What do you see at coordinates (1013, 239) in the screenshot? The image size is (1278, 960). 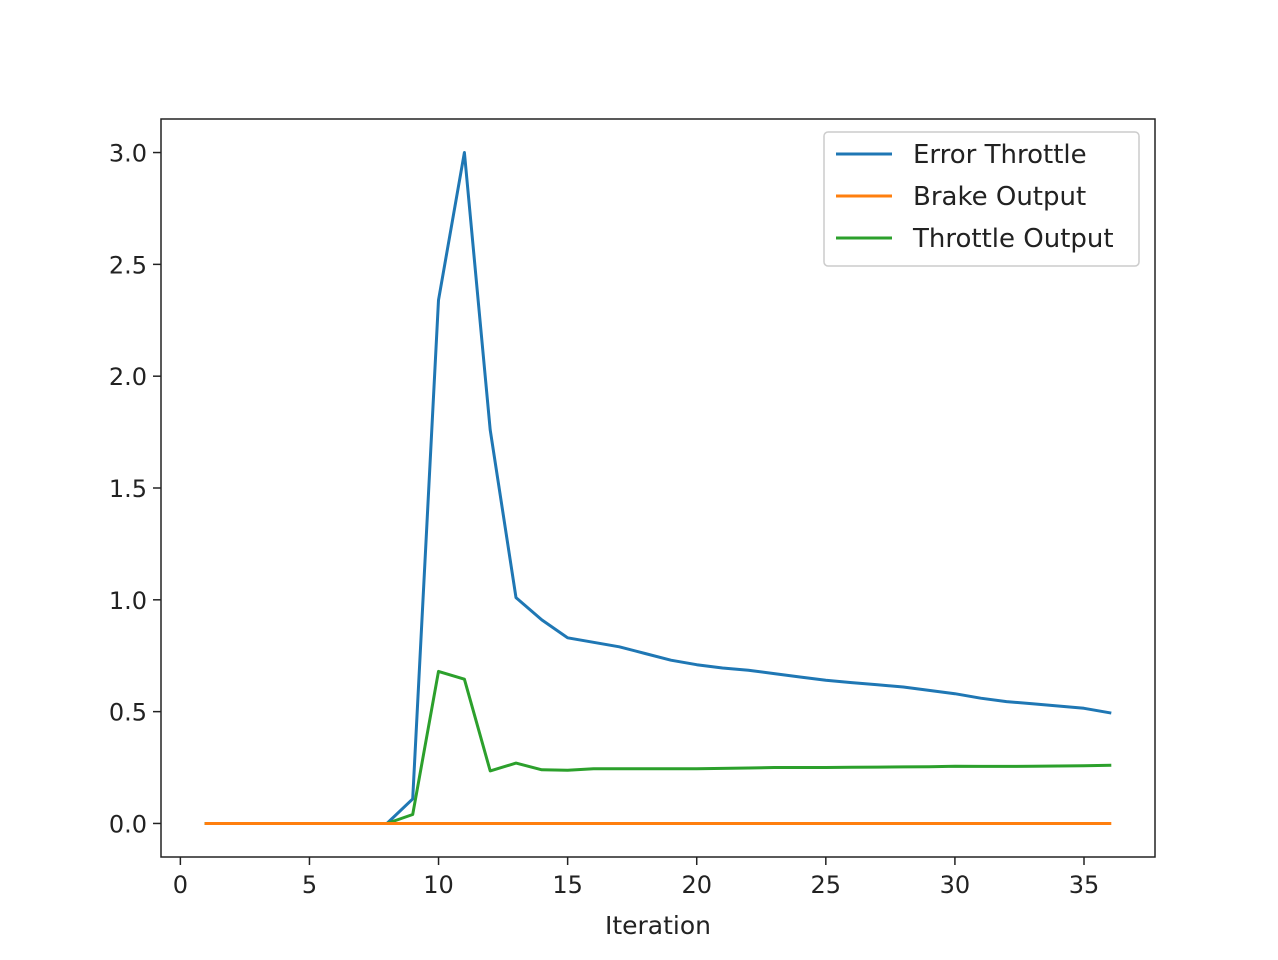 I see `legend-label-throttle-output: Throttle Output` at bounding box center [1013, 239].